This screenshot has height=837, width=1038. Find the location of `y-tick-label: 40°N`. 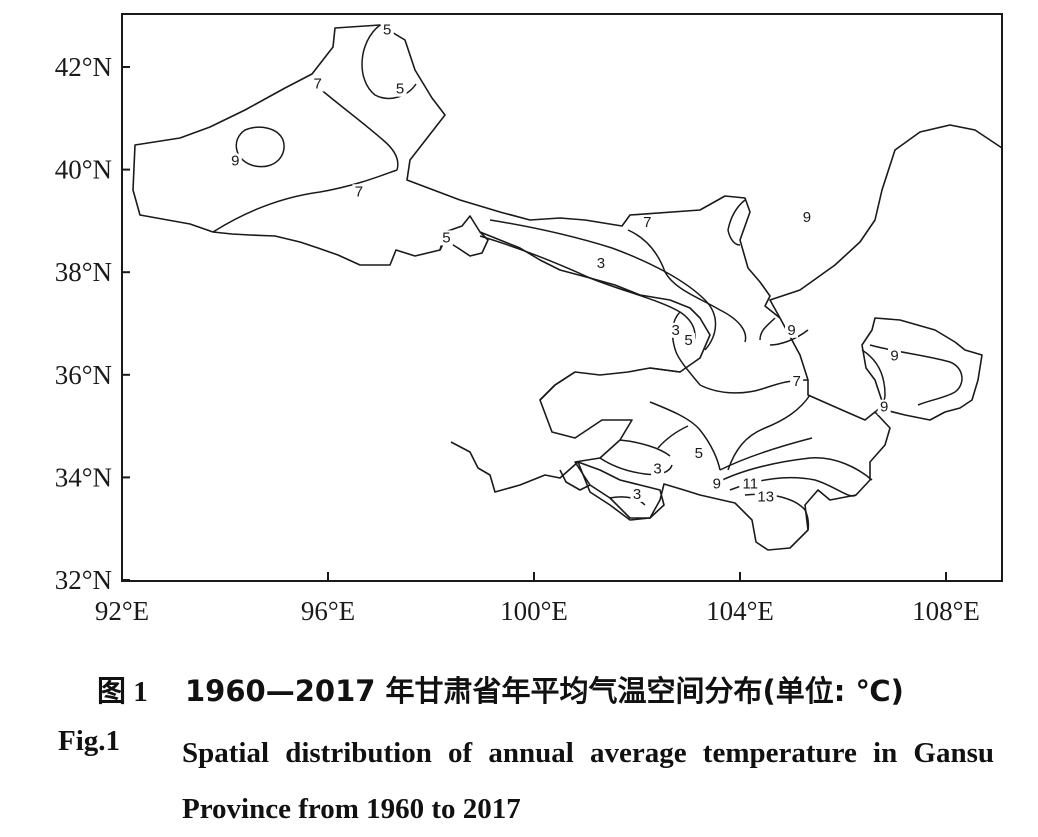

y-tick-label: 40°N is located at coordinates (83, 170).